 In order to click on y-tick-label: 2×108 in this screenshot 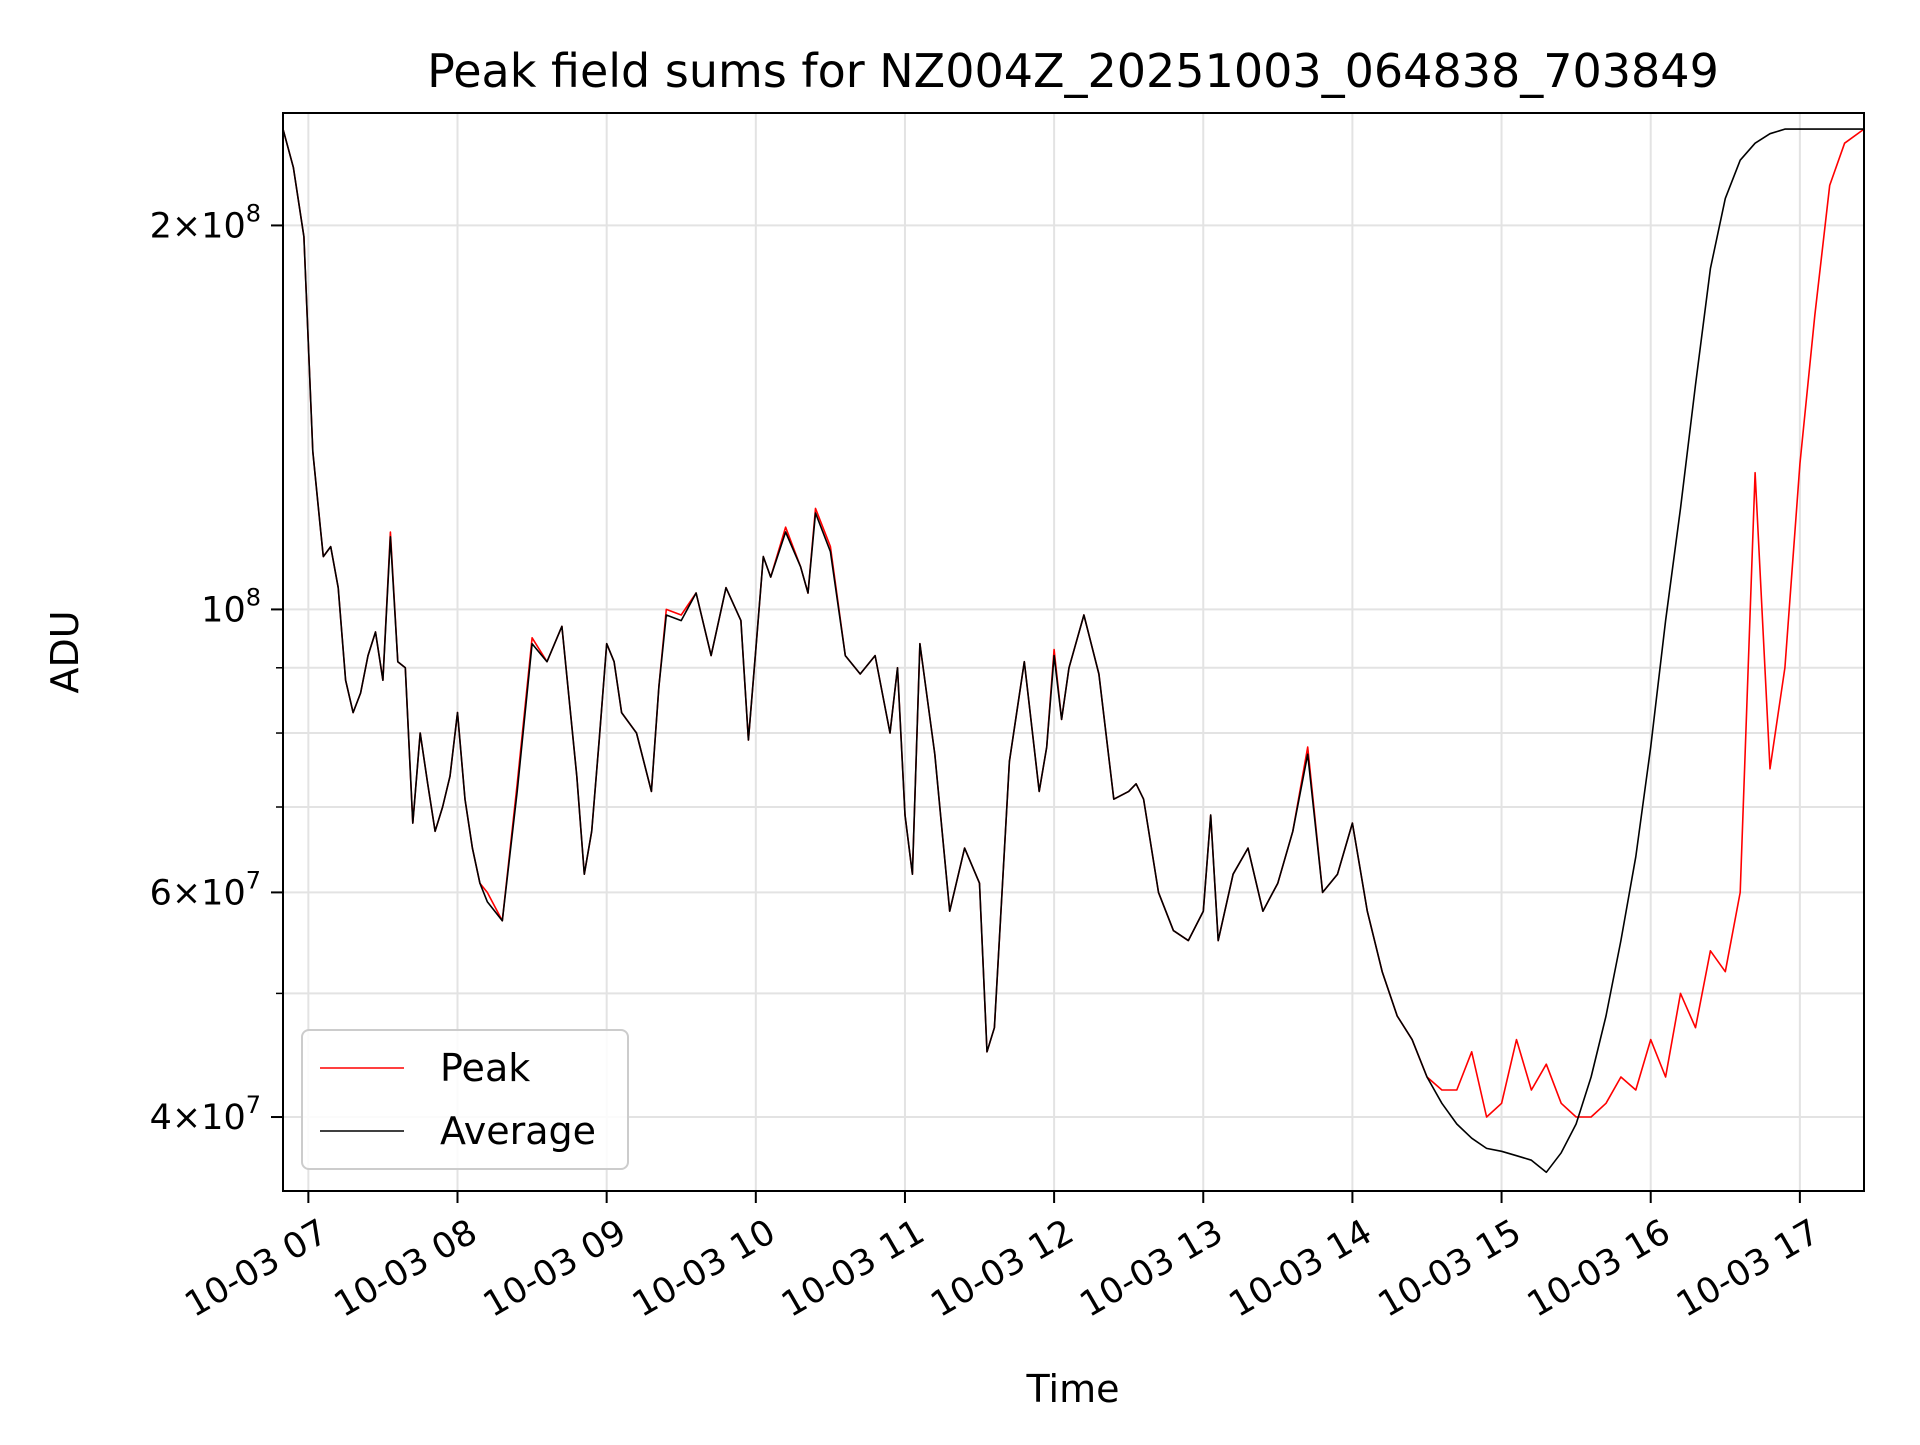, I will do `click(205, 222)`.